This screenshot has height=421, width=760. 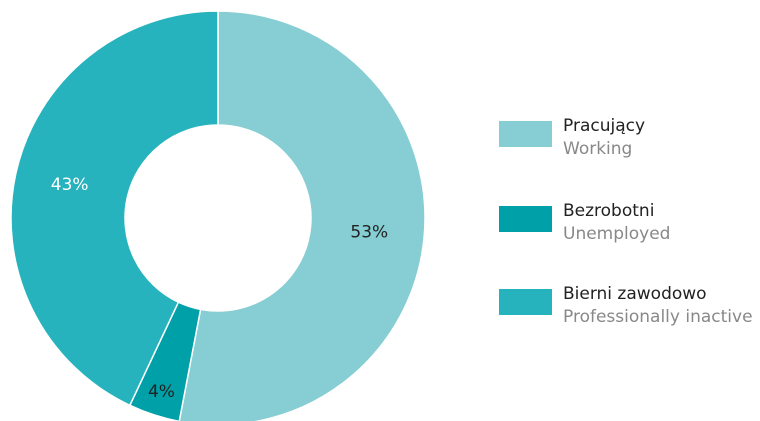 I want to click on legend-sublabel: Unemployed, so click(x=616, y=234).